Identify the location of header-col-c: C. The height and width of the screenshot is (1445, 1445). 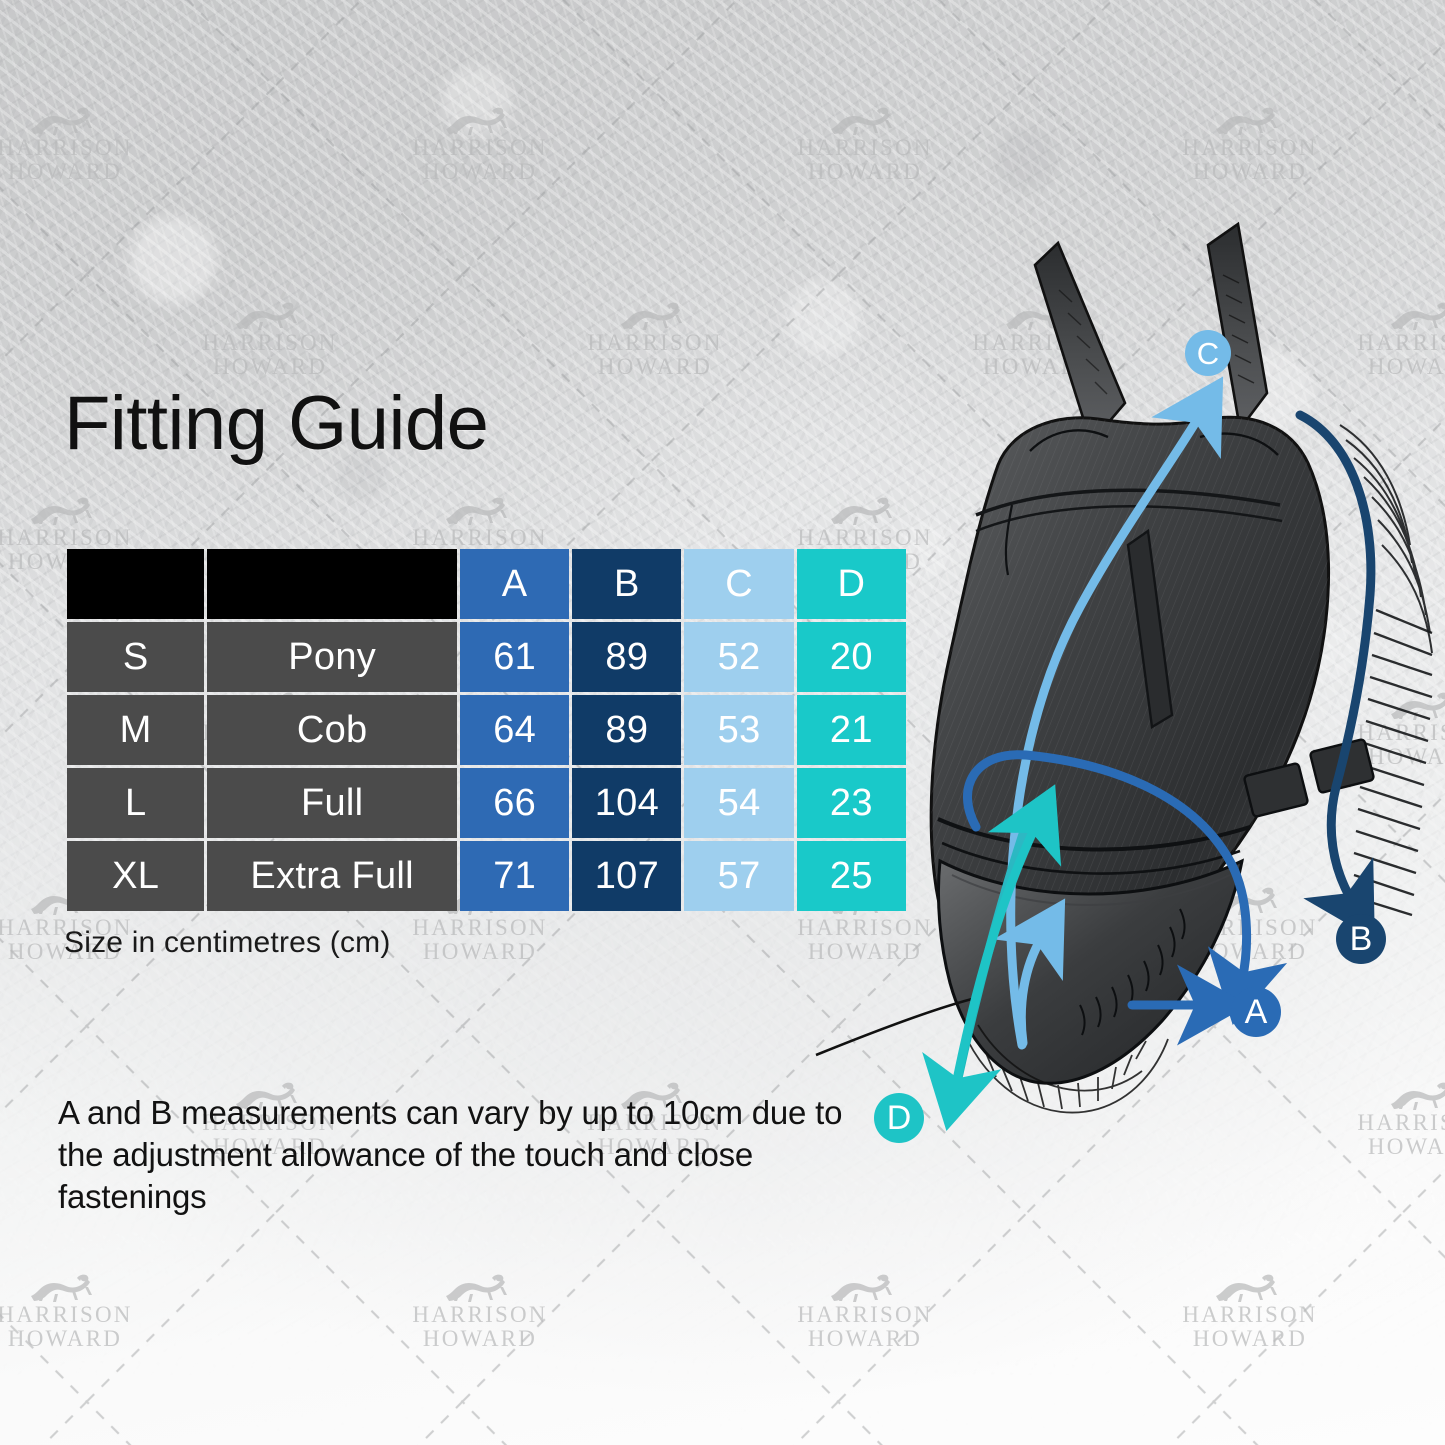
(739, 584).